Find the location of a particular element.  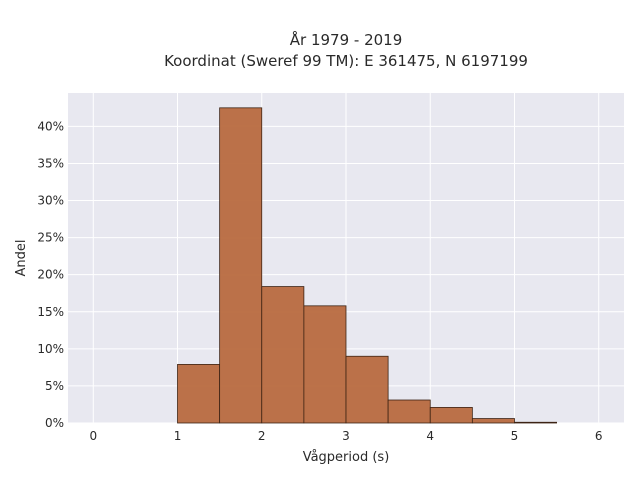

y-tick-label: 15% is located at coordinates (50, 312).